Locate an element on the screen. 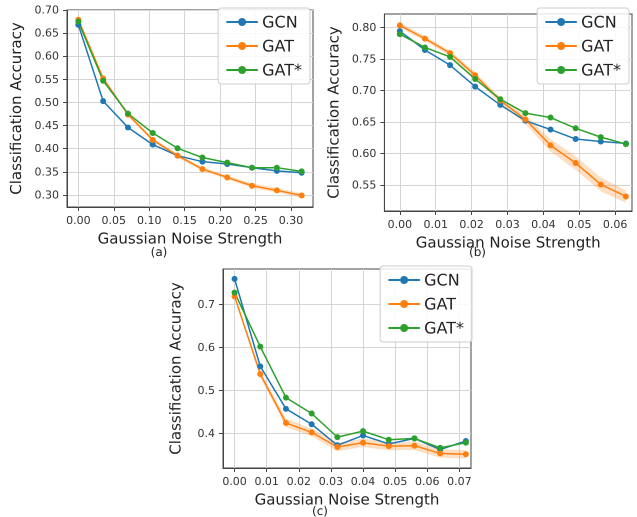  y-tick-label: 0.4 is located at coordinates (206, 433).